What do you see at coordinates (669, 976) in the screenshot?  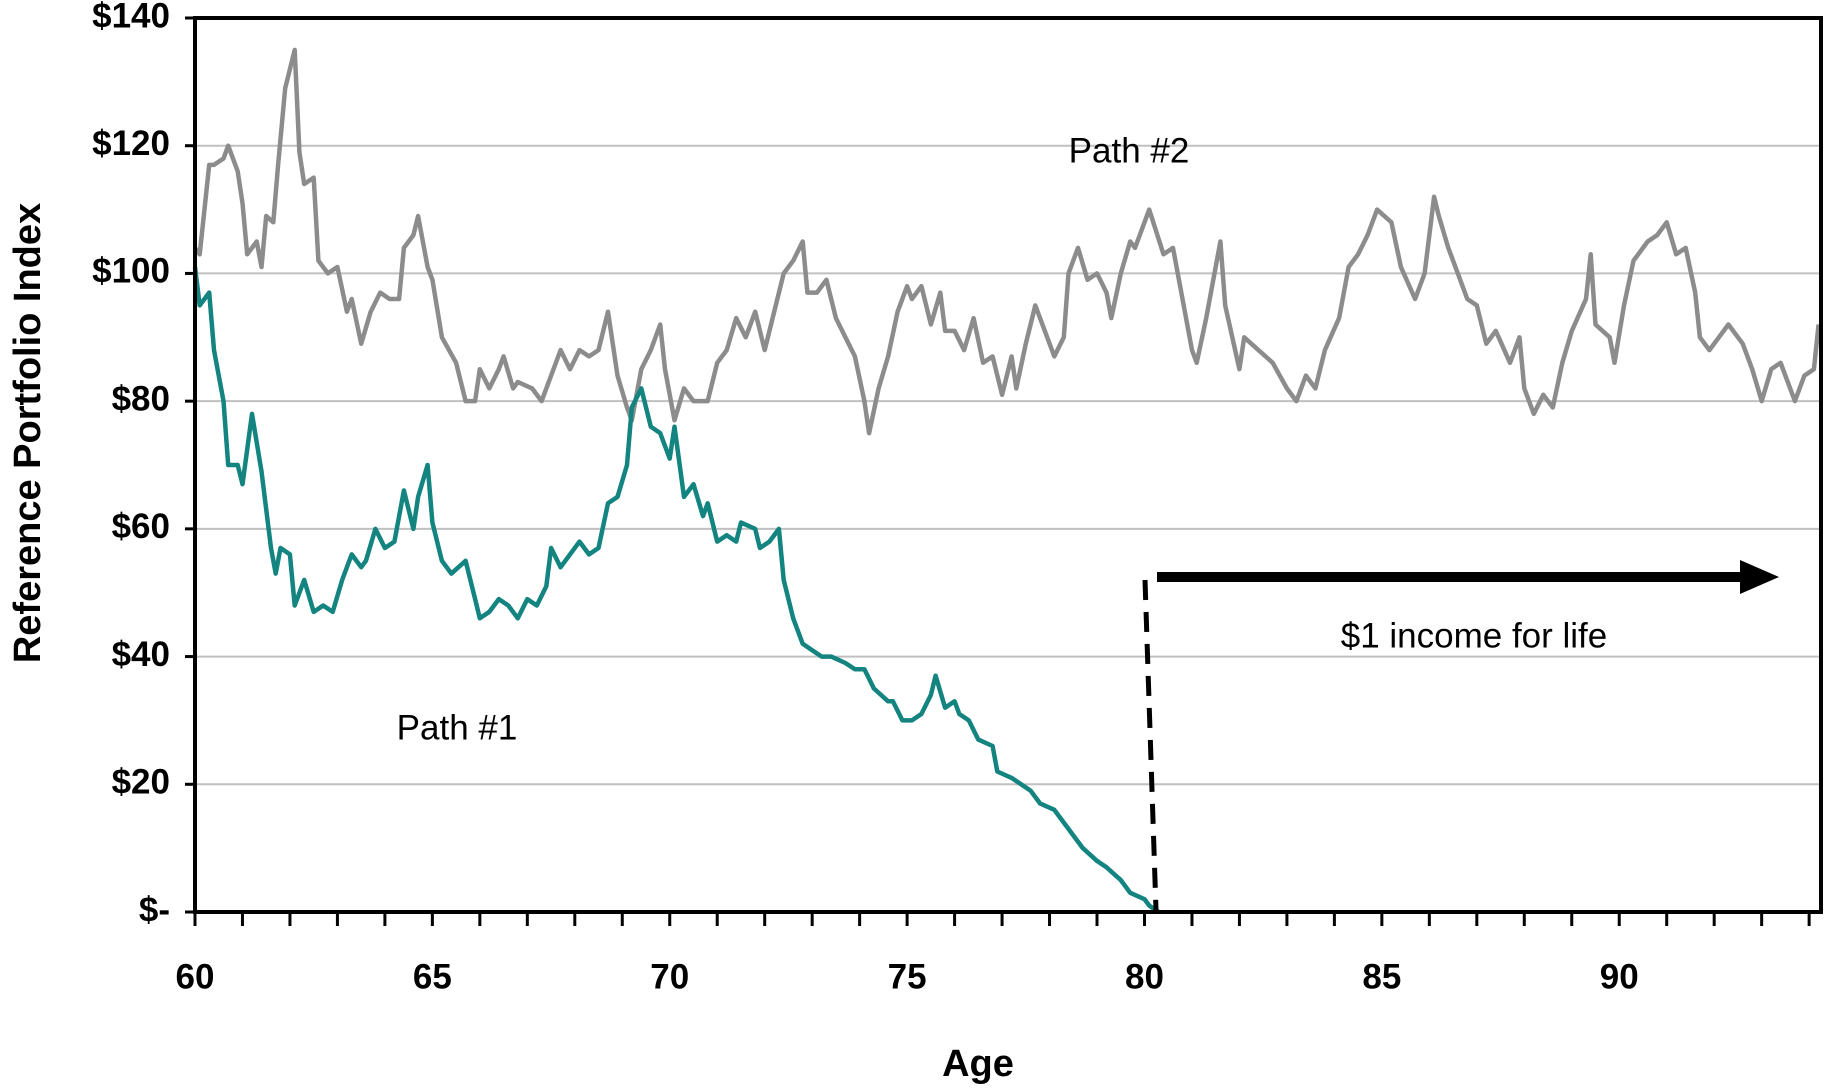 I see `x-tick-label: 70` at bounding box center [669, 976].